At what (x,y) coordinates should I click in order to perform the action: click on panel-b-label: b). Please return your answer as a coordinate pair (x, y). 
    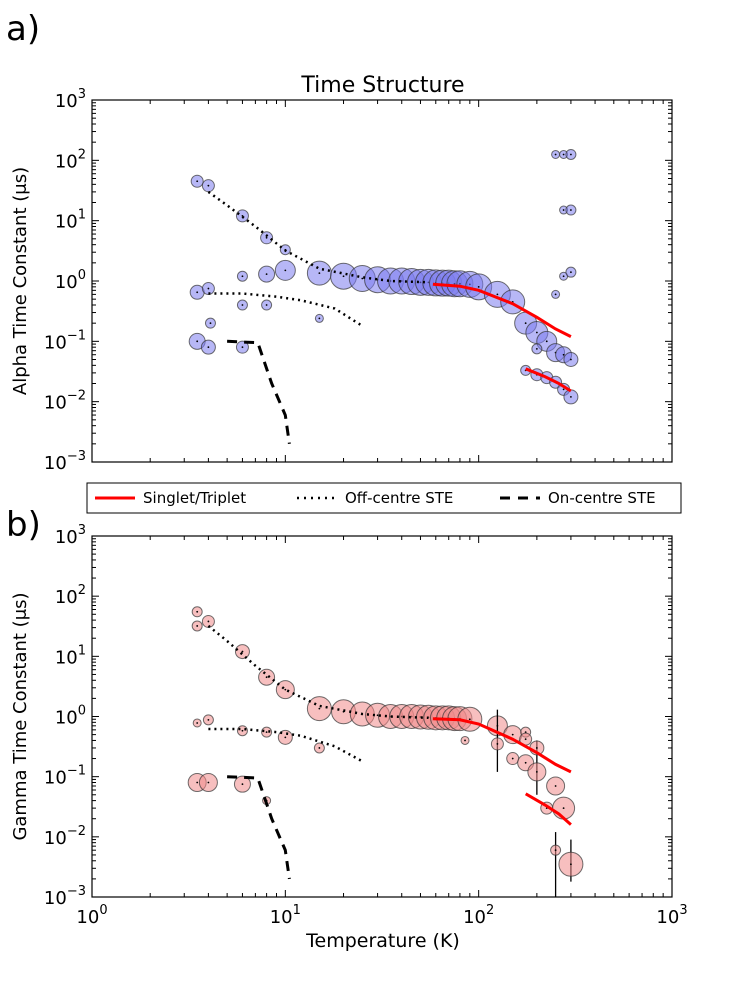
    Looking at the image, I should click on (23, 525).